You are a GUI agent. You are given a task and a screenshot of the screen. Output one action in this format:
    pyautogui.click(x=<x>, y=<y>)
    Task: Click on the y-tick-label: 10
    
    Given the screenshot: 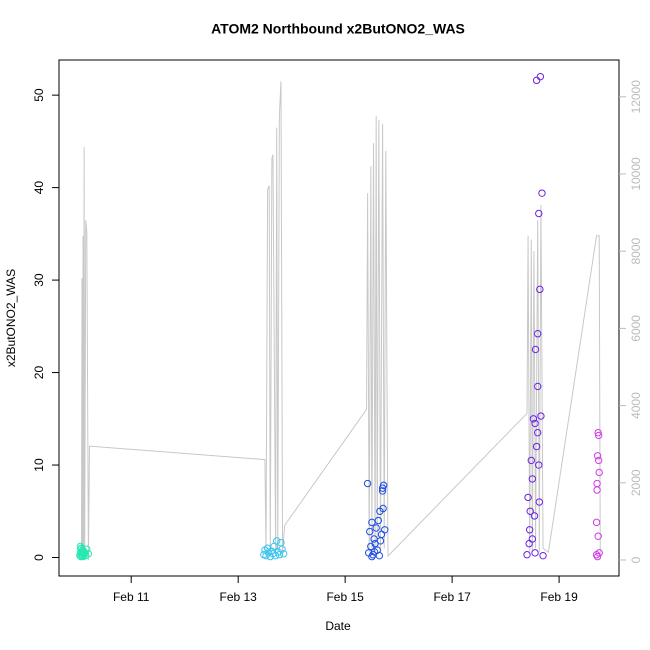 What is the action you would take?
    pyautogui.click(x=39, y=465)
    